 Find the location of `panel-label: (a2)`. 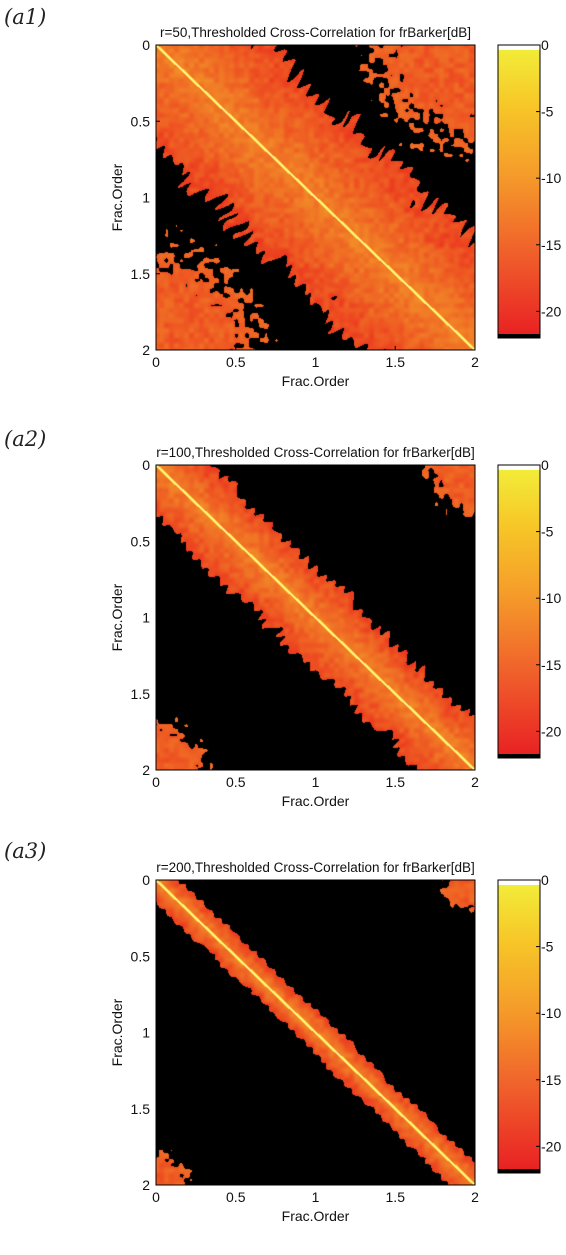

panel-label: (a2) is located at coordinates (25, 439).